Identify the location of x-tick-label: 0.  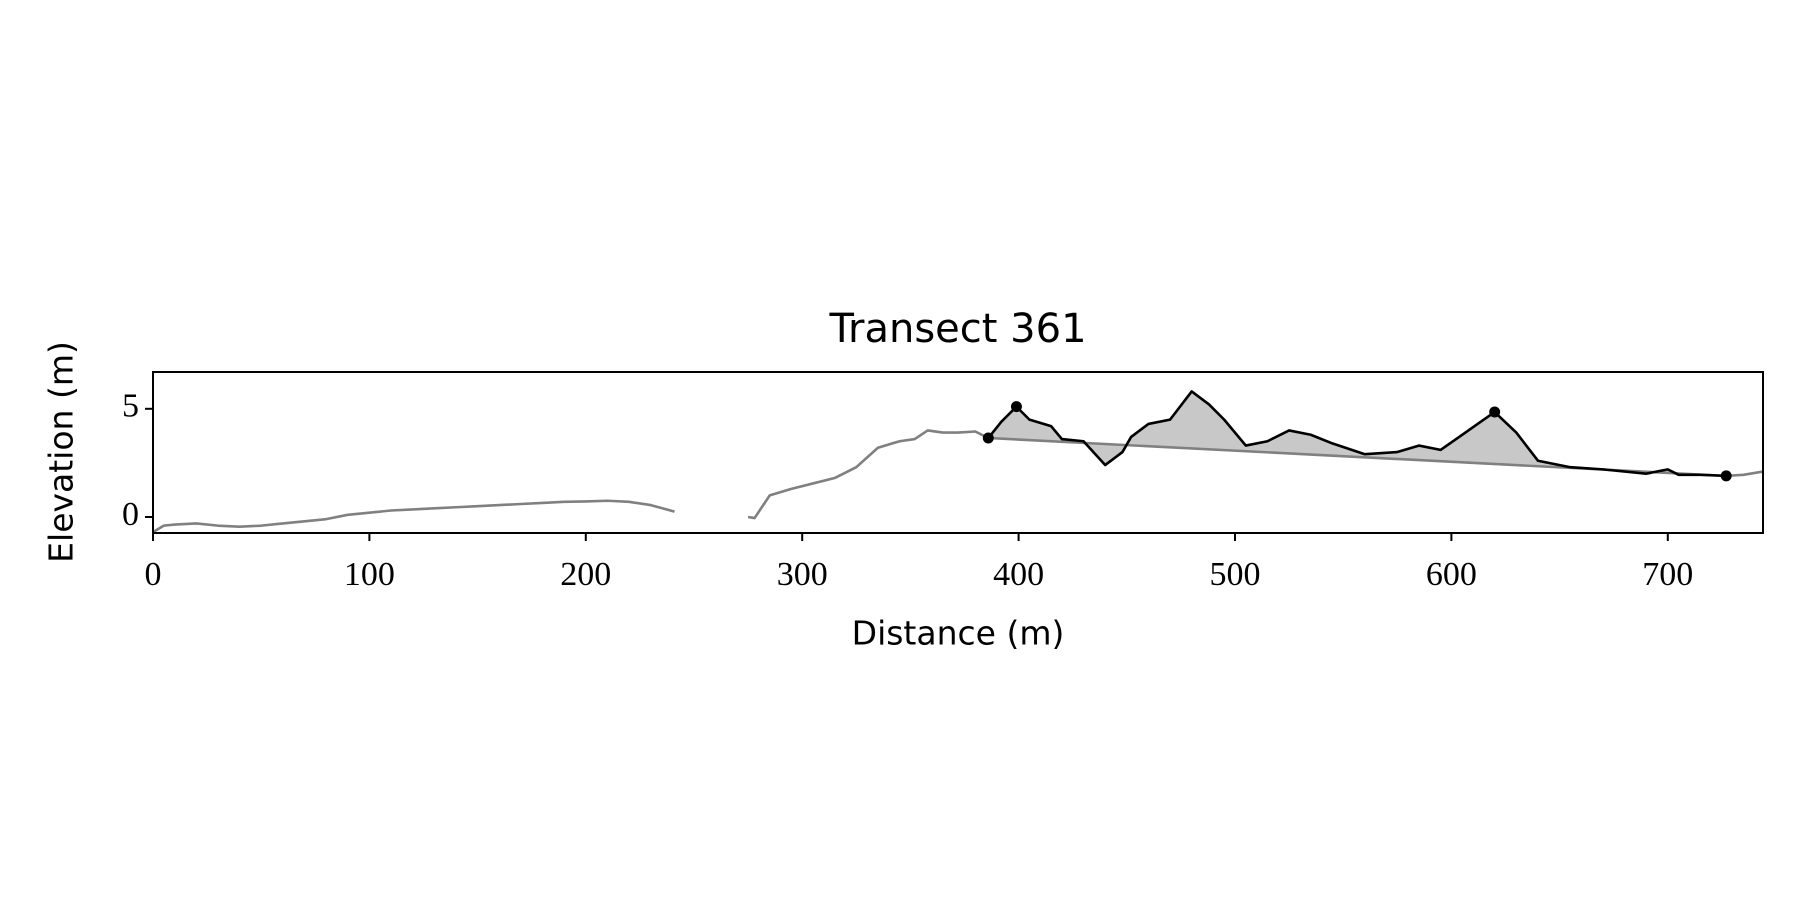
(153, 574).